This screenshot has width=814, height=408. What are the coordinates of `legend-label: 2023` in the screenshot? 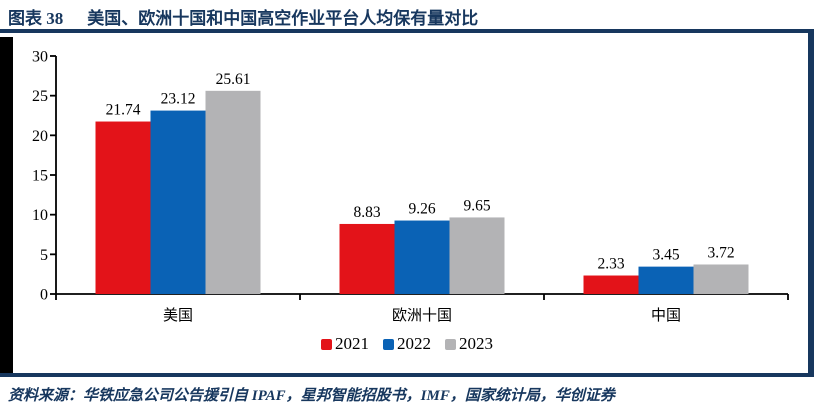 It's located at (476, 343).